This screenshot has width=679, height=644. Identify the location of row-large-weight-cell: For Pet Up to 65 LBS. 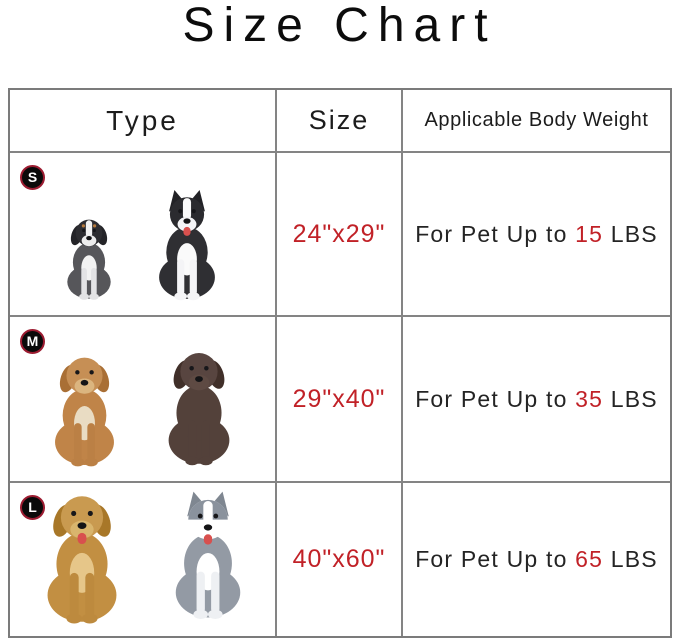
(536, 559).